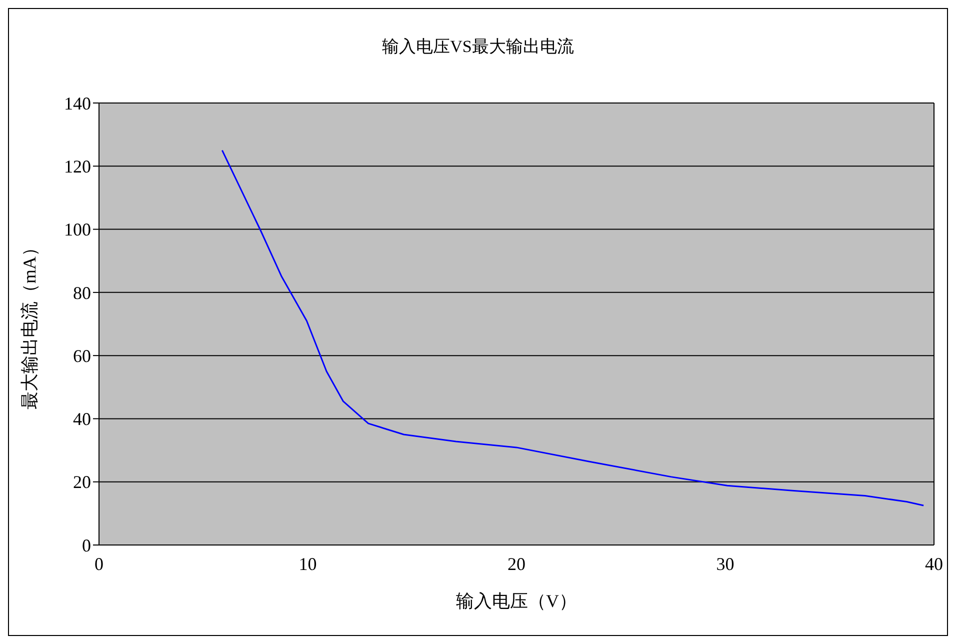 The image size is (956, 644). I want to click on y-tick-label: 100, so click(77, 230).